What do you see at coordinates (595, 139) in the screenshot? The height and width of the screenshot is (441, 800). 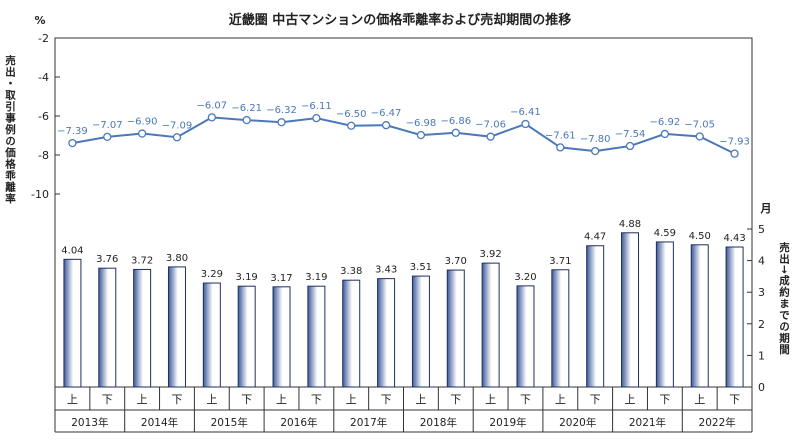 I see `line-data-label: −7.80` at bounding box center [595, 139].